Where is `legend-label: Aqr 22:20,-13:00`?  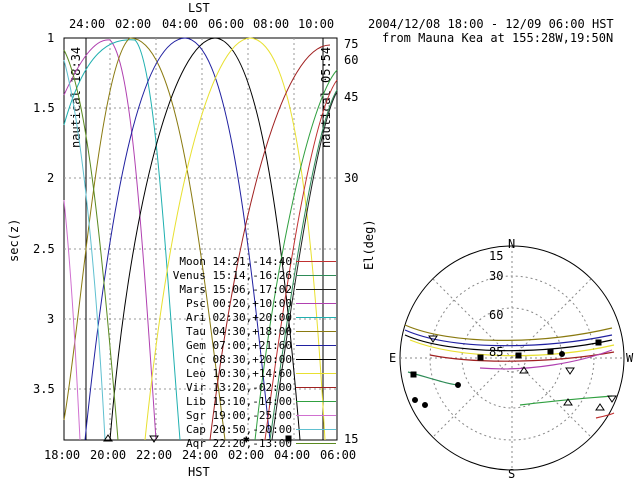
legend-label: Aqr 22:20,-13:00 is located at coordinates (239, 443).